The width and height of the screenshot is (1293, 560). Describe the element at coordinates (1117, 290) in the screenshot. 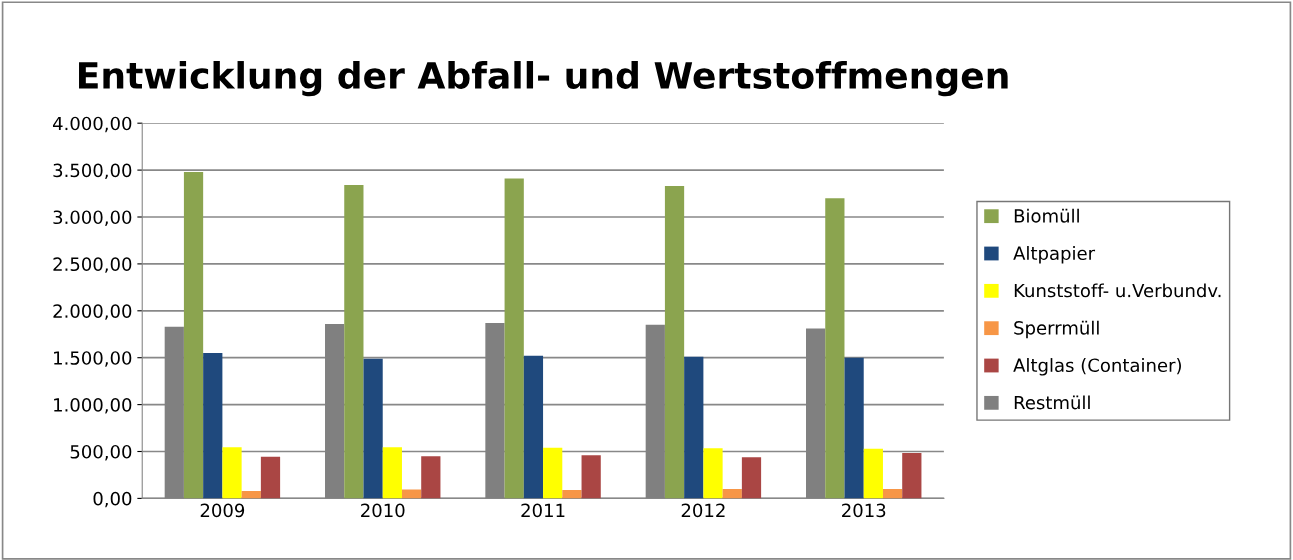

I see `legend-label: Kunststoff- u.Verbundv.` at that location.